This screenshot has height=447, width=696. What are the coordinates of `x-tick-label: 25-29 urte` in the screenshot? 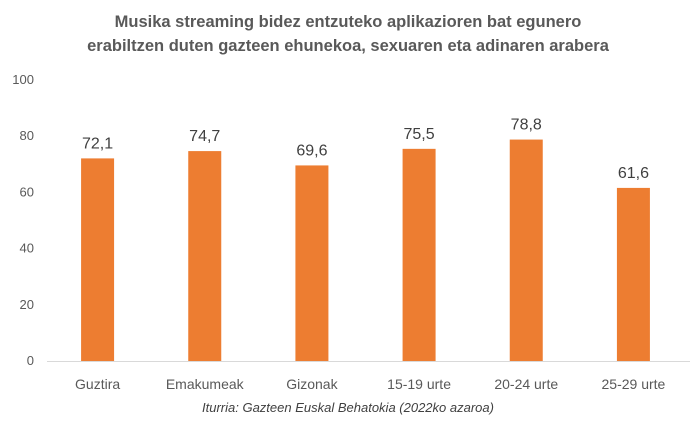 It's located at (634, 384).